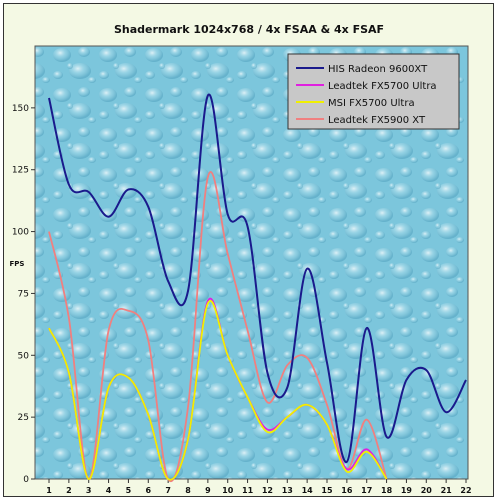  I want to click on legend-box, so click(373, 91).